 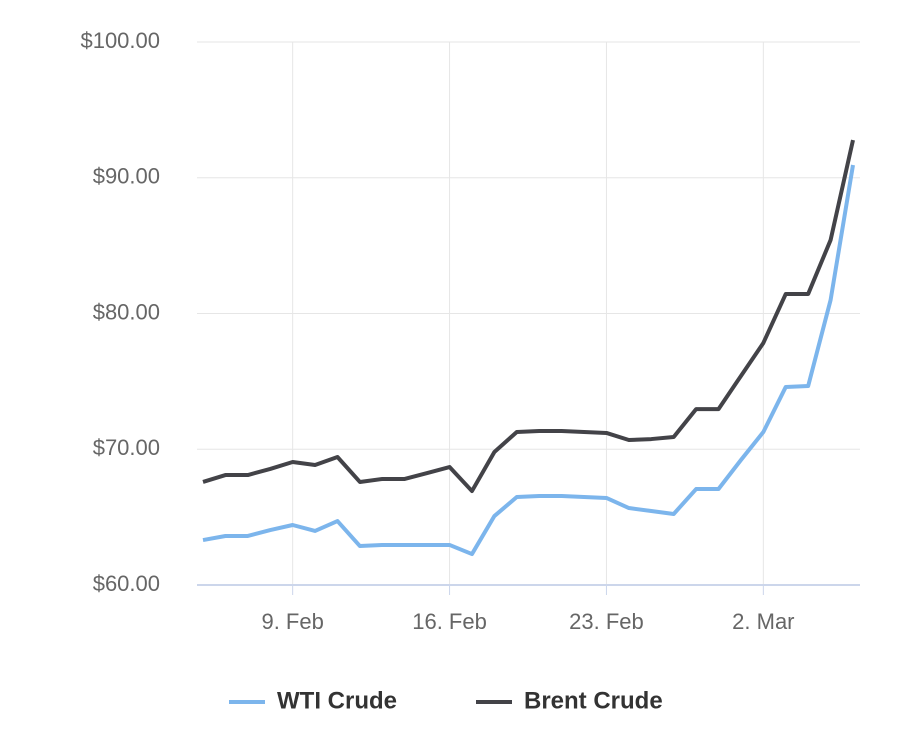 I want to click on x-tick-label: 23. Feb, so click(x=606, y=621).